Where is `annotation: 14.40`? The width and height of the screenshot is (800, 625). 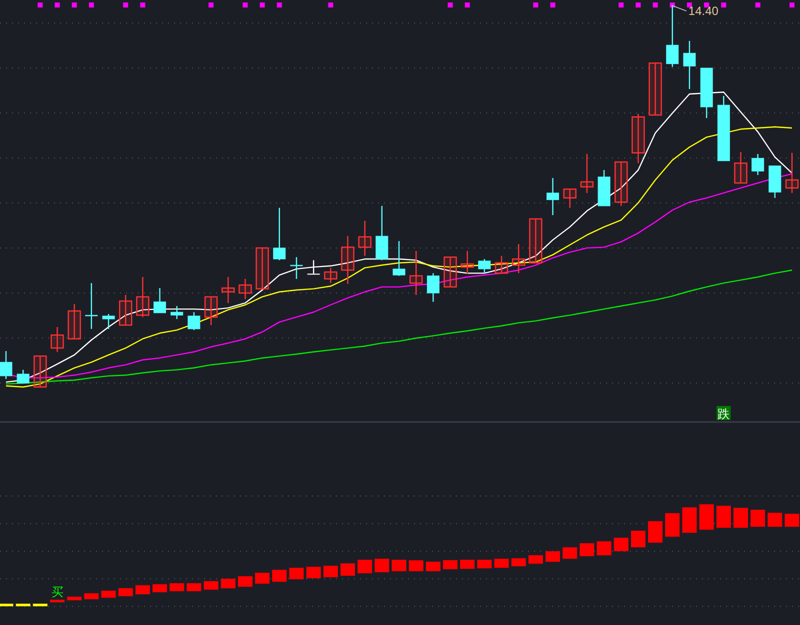 annotation: 14.40 is located at coordinates (703, 11).